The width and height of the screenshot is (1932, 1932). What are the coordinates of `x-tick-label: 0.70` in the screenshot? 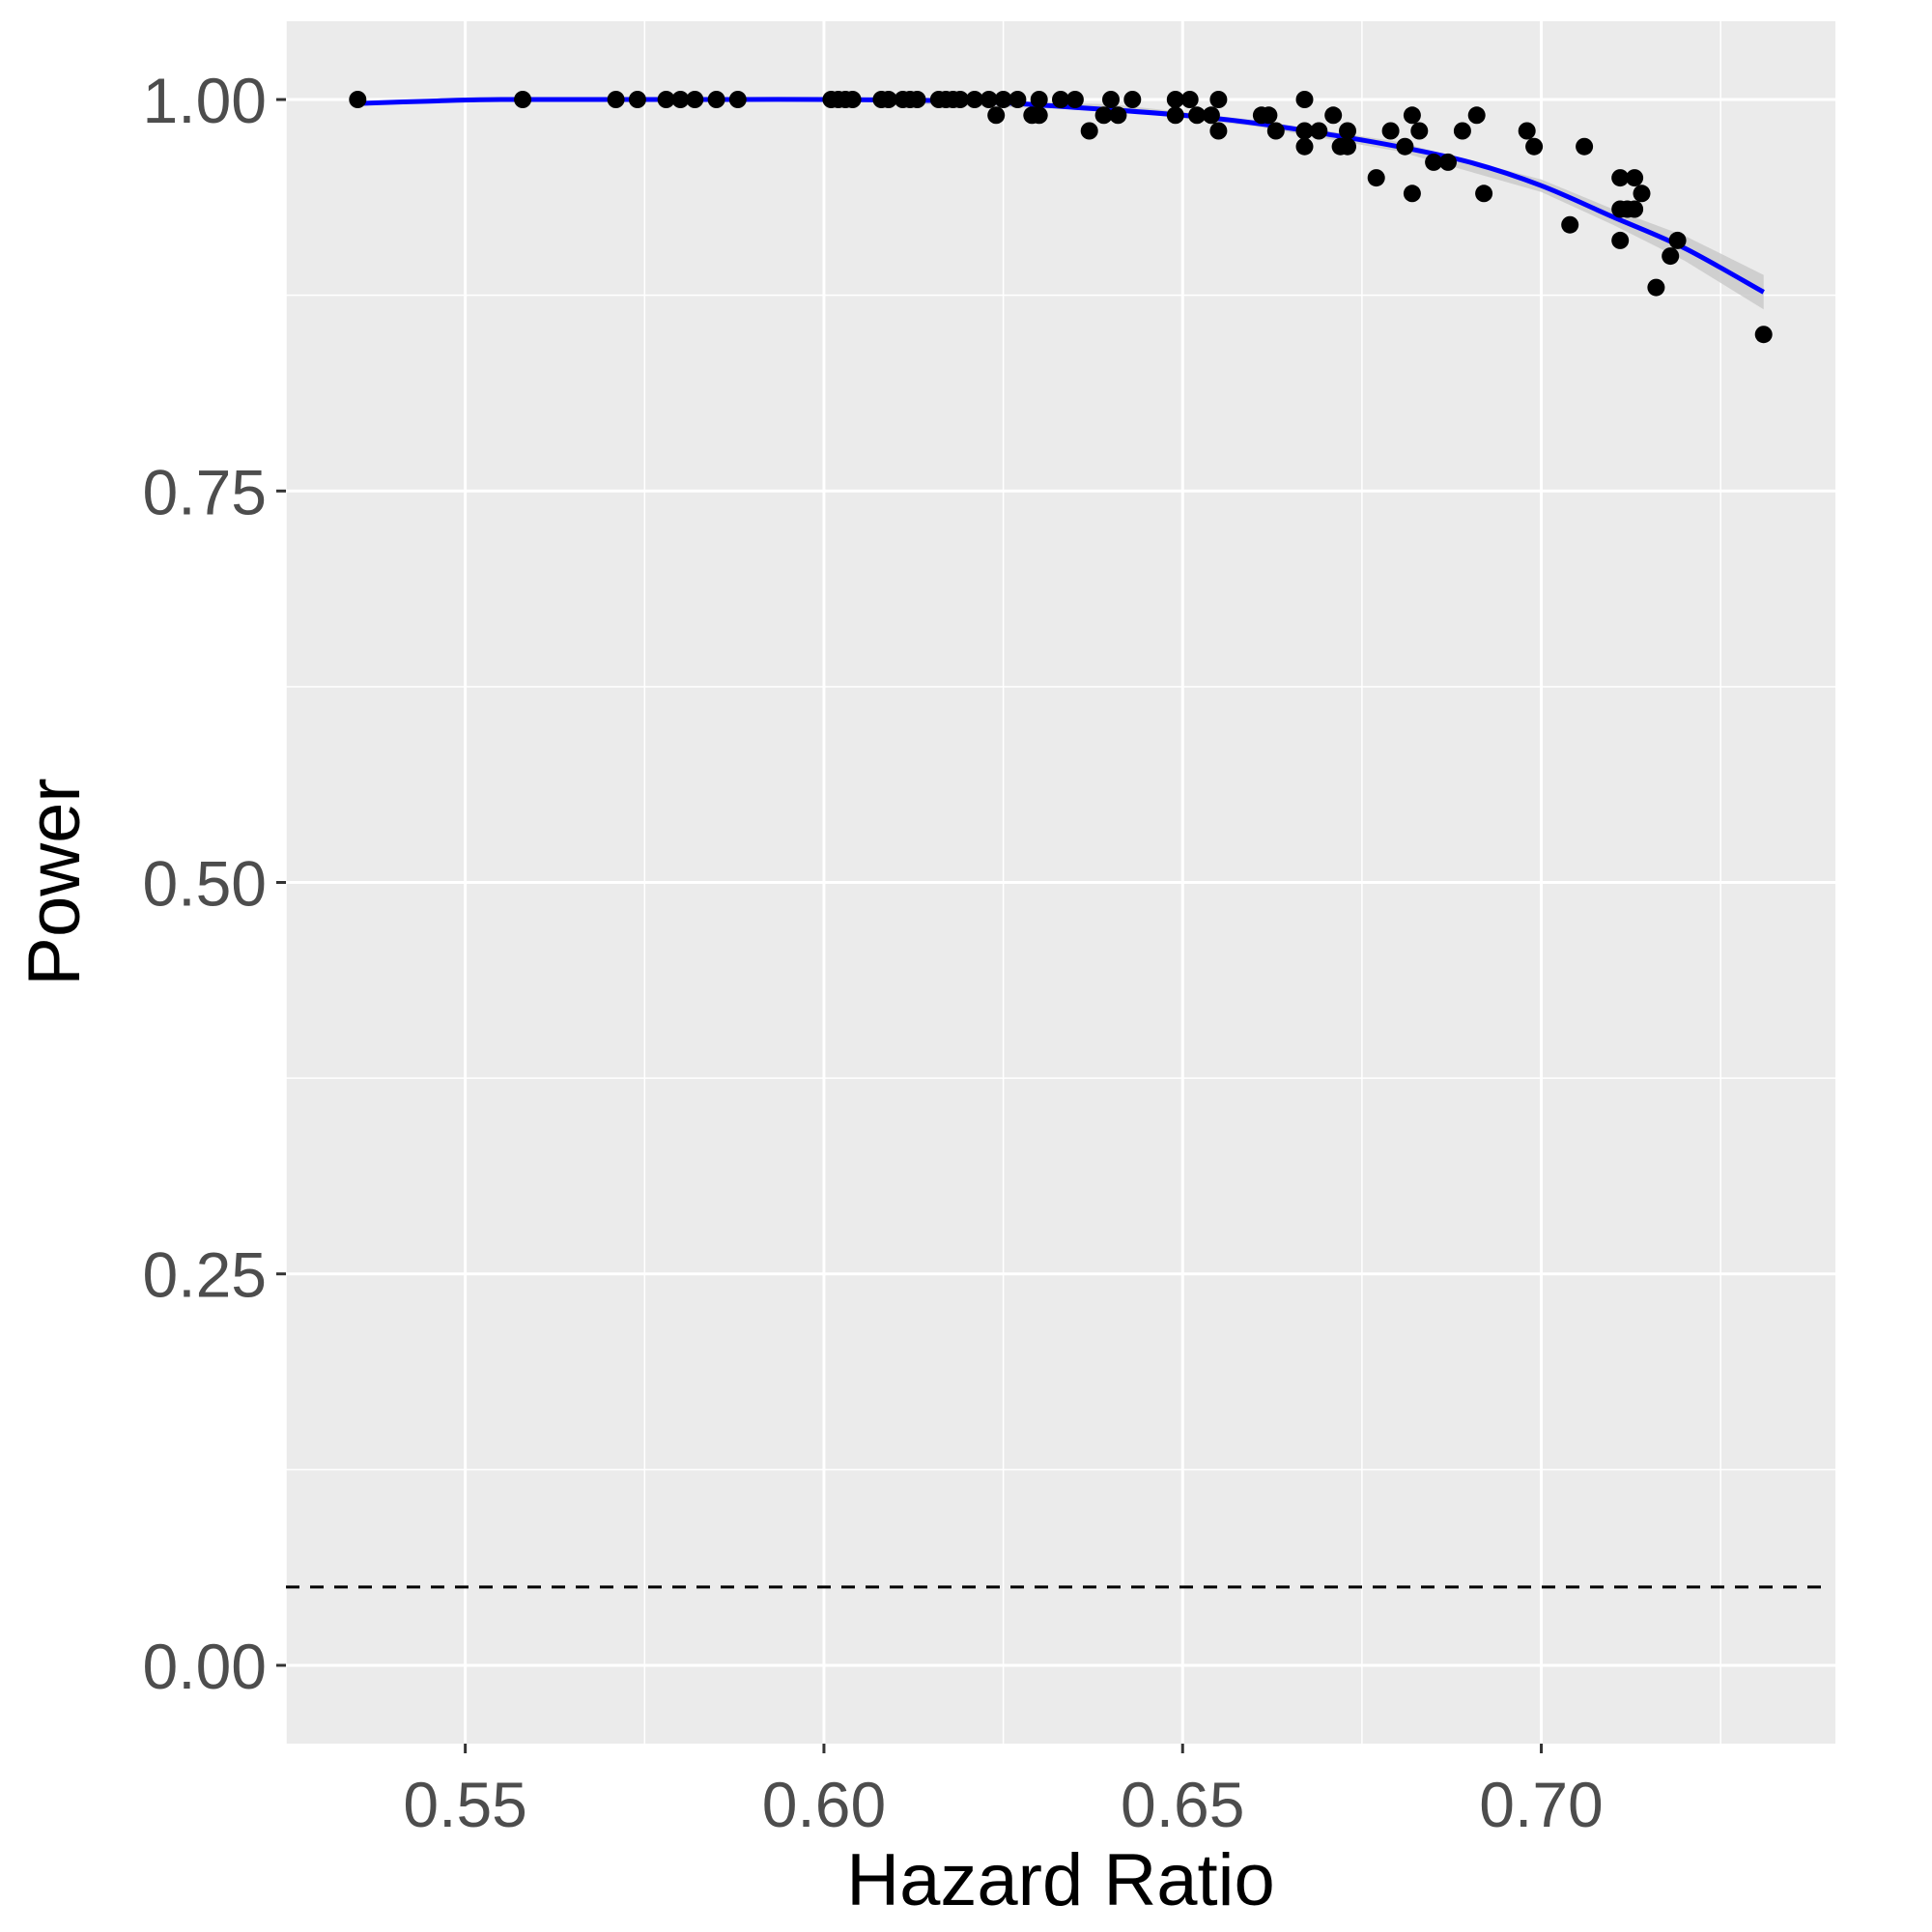 It's located at (1541, 1804).